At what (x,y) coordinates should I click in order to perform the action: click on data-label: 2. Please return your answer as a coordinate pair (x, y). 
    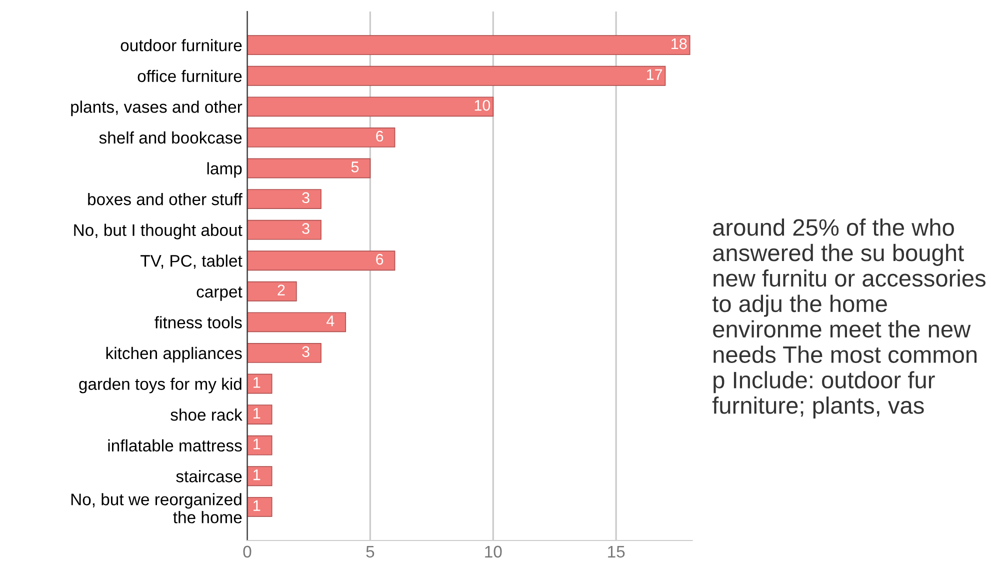
    Looking at the image, I should click on (281, 290).